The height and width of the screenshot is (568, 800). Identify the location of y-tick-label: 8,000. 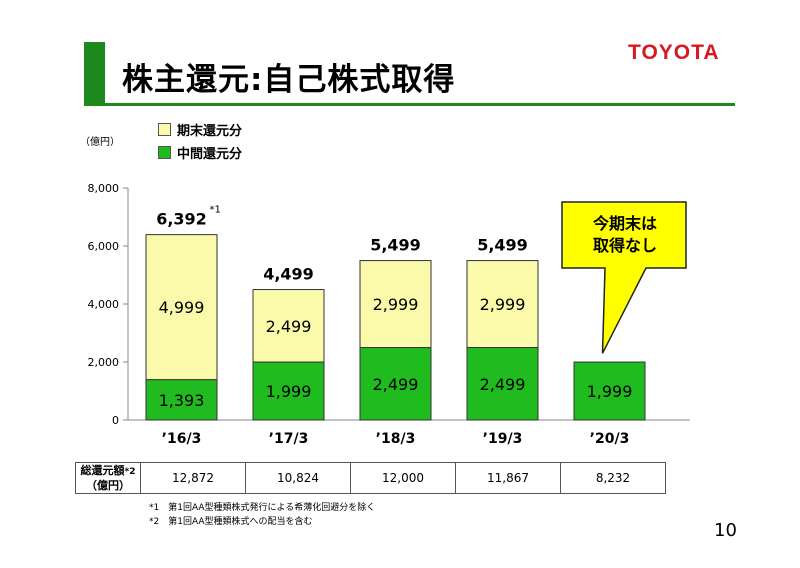
(104, 188).